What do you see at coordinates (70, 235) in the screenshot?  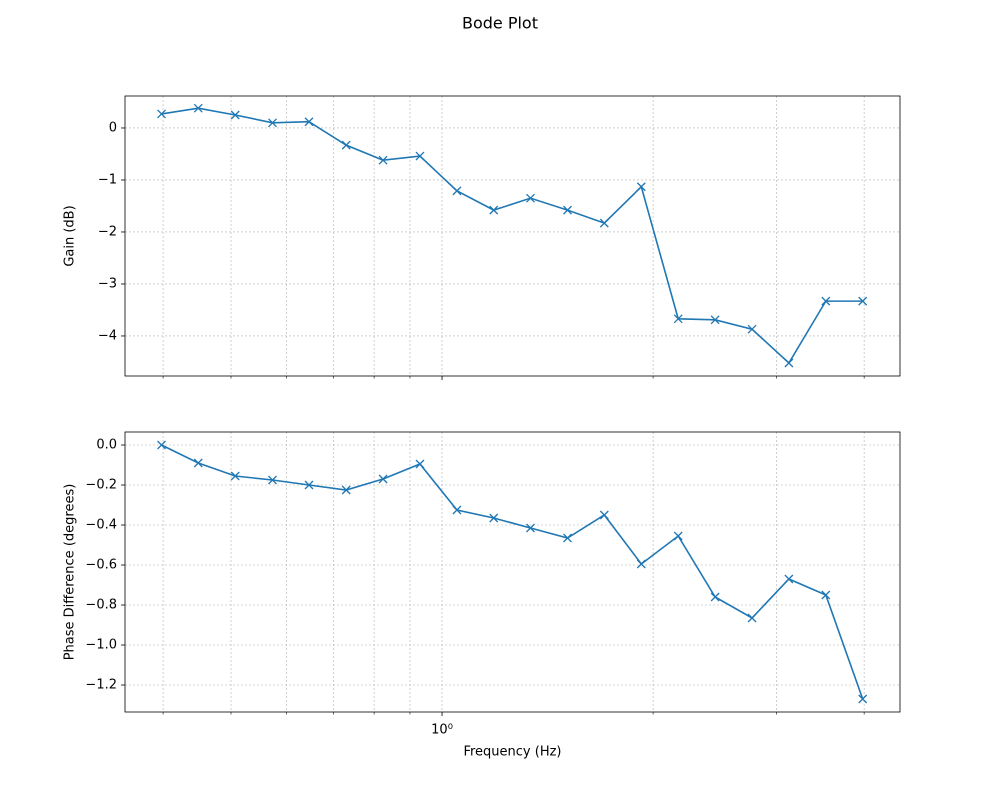 I see `y-axis-label: Gain (dB)` at bounding box center [70, 235].